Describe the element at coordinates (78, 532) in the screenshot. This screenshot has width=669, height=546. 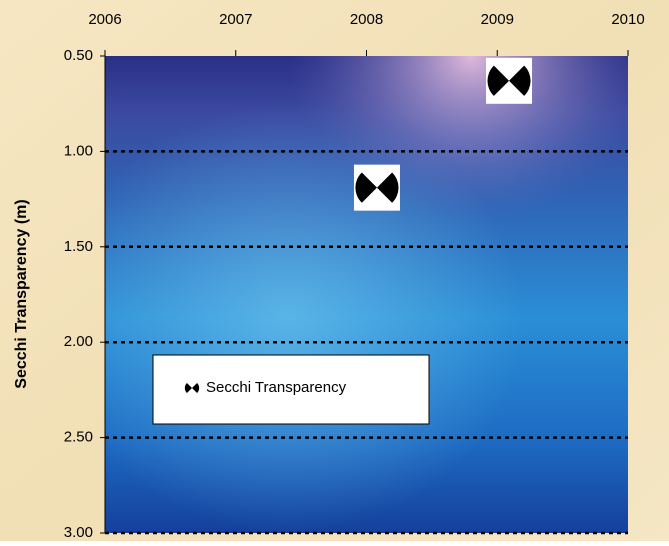
I see `y-tick-label: 3.00` at that location.